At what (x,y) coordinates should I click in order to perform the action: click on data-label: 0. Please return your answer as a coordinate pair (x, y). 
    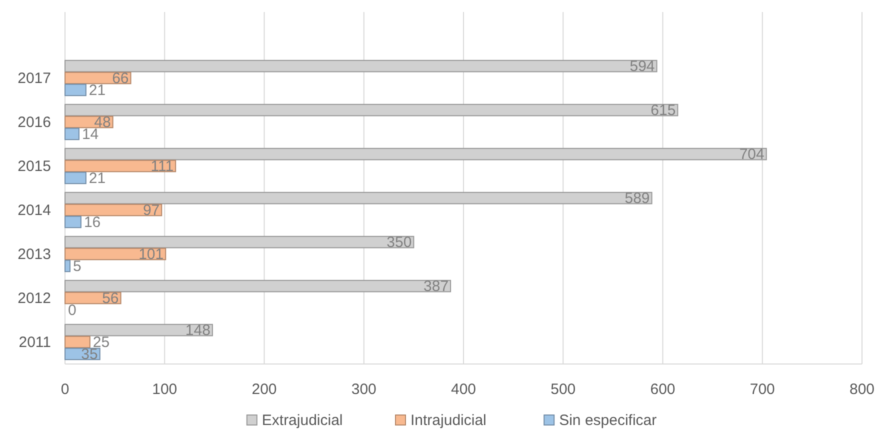
    Looking at the image, I should click on (72, 310).